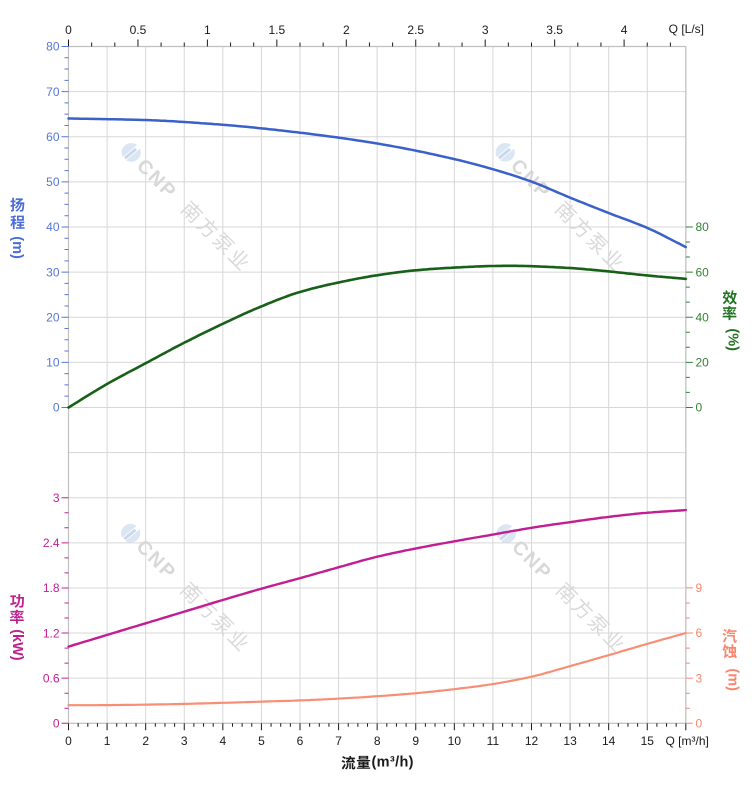 This screenshot has width=752, height=802. What do you see at coordinates (138, 30) in the screenshot?
I see `svg-text: 0.5` at bounding box center [138, 30].